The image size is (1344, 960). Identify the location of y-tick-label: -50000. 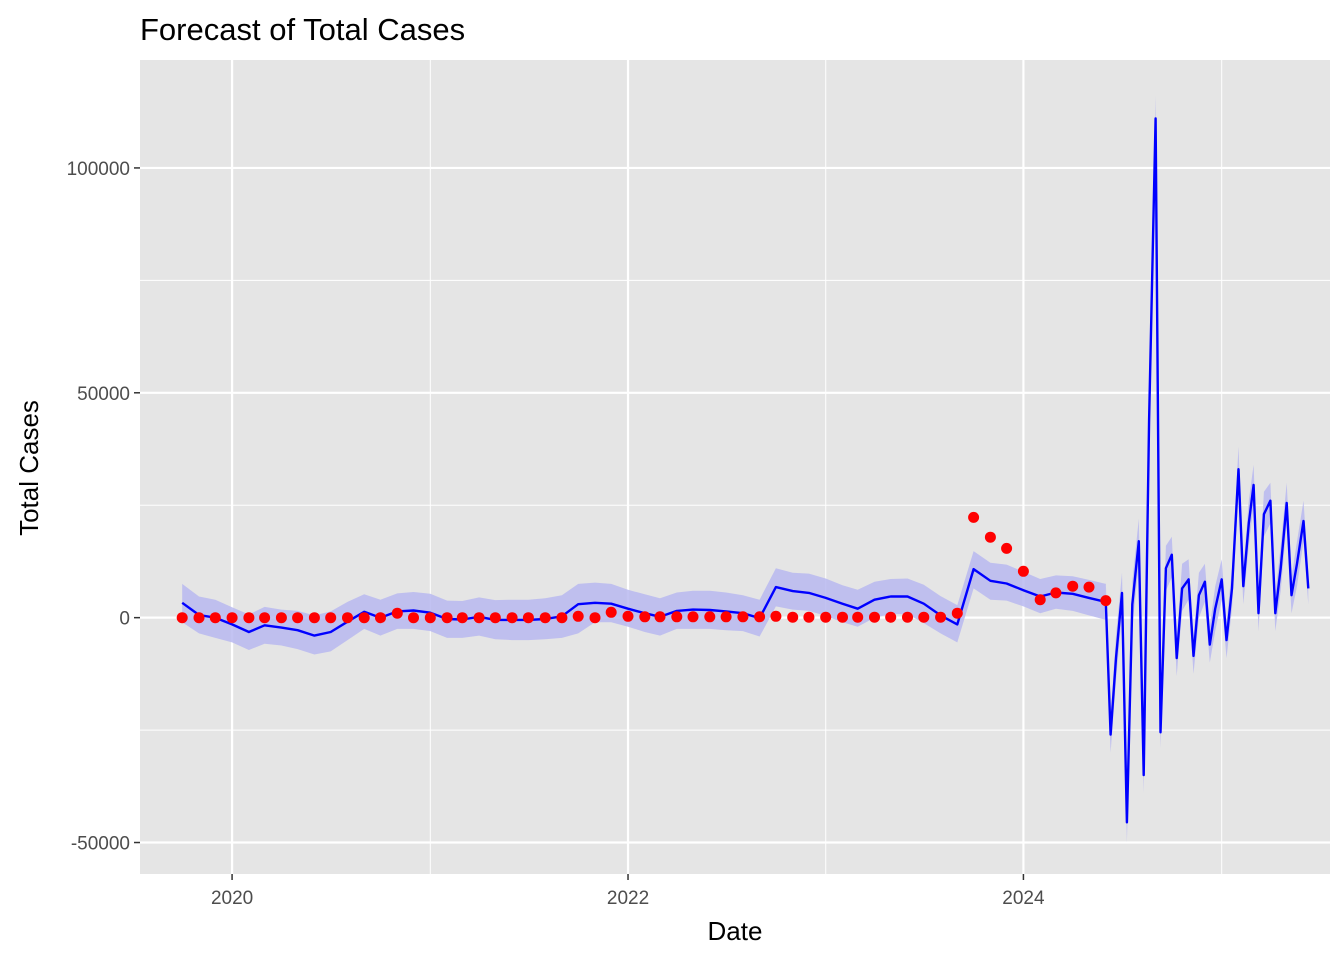
(100, 844).